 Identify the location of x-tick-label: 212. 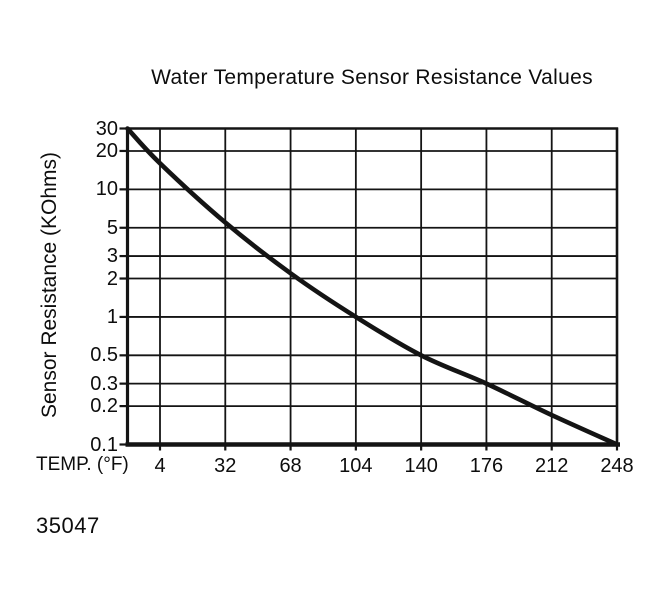
(552, 466).